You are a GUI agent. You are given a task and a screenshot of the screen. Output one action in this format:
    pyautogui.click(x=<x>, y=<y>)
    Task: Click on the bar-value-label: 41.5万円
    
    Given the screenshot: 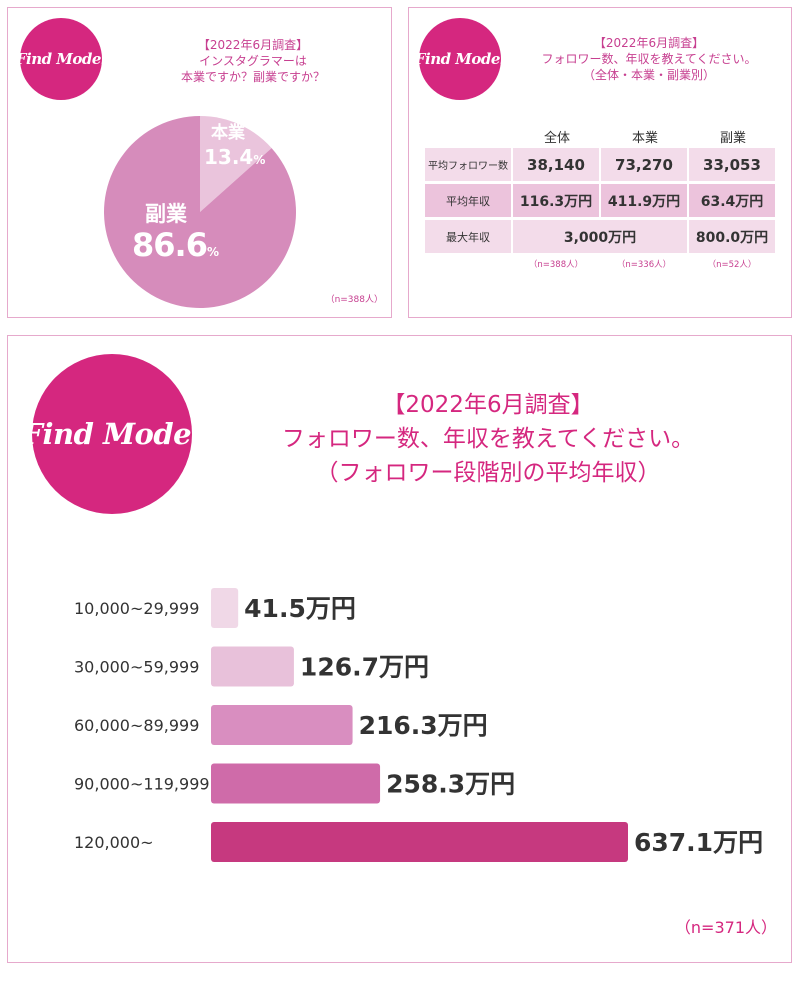 What is the action you would take?
    pyautogui.click(x=300, y=608)
    